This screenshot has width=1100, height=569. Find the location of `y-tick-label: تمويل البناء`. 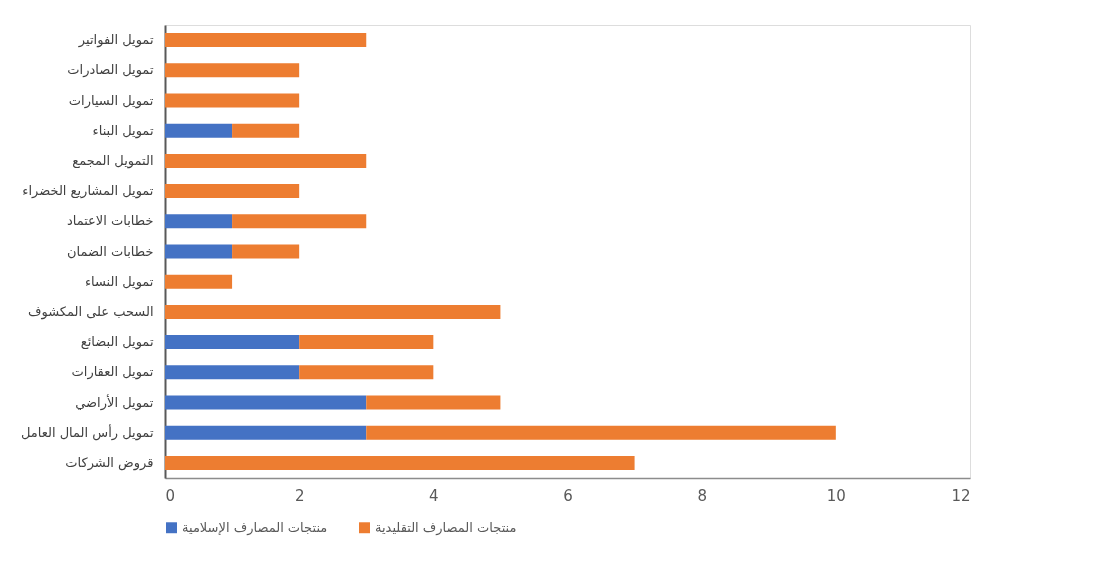

y-tick-label: تمويل البناء is located at coordinates (123, 130).